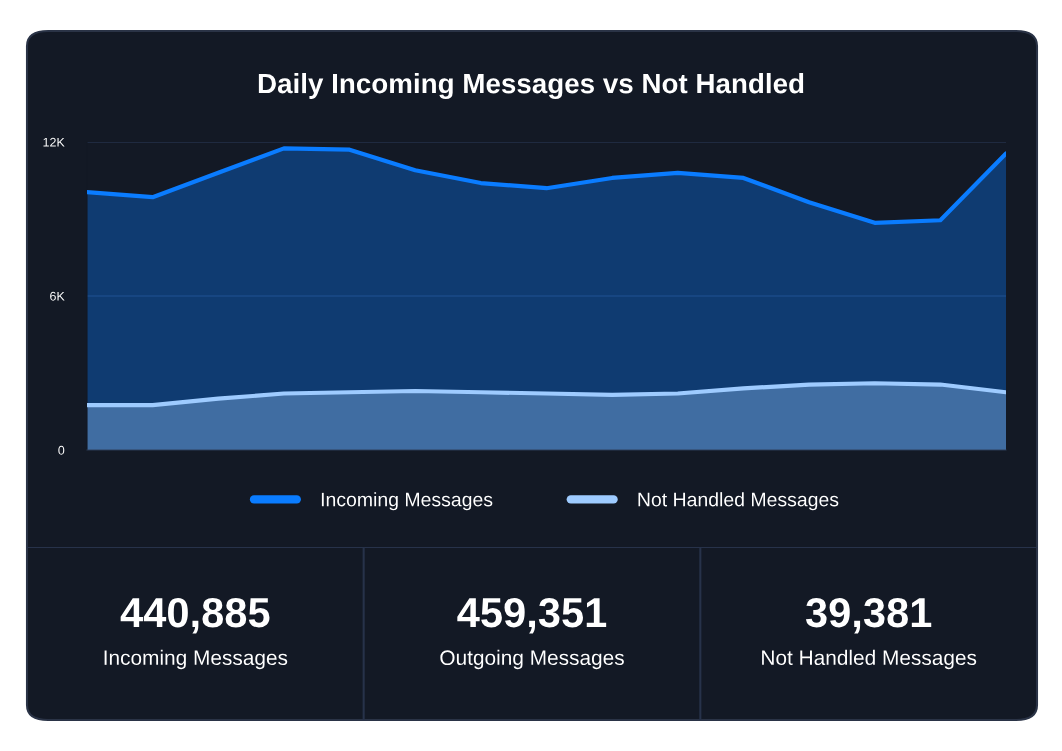 This screenshot has width=1062, height=751. Describe the element at coordinates (868, 615) in the screenshot. I see `text: 39,381` at that location.